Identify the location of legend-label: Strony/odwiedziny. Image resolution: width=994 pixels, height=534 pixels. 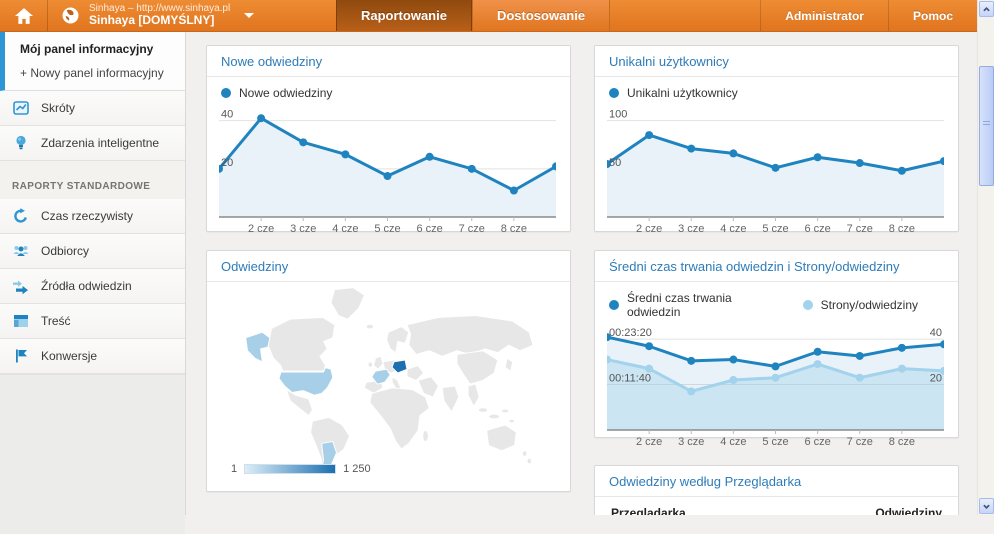
(869, 305).